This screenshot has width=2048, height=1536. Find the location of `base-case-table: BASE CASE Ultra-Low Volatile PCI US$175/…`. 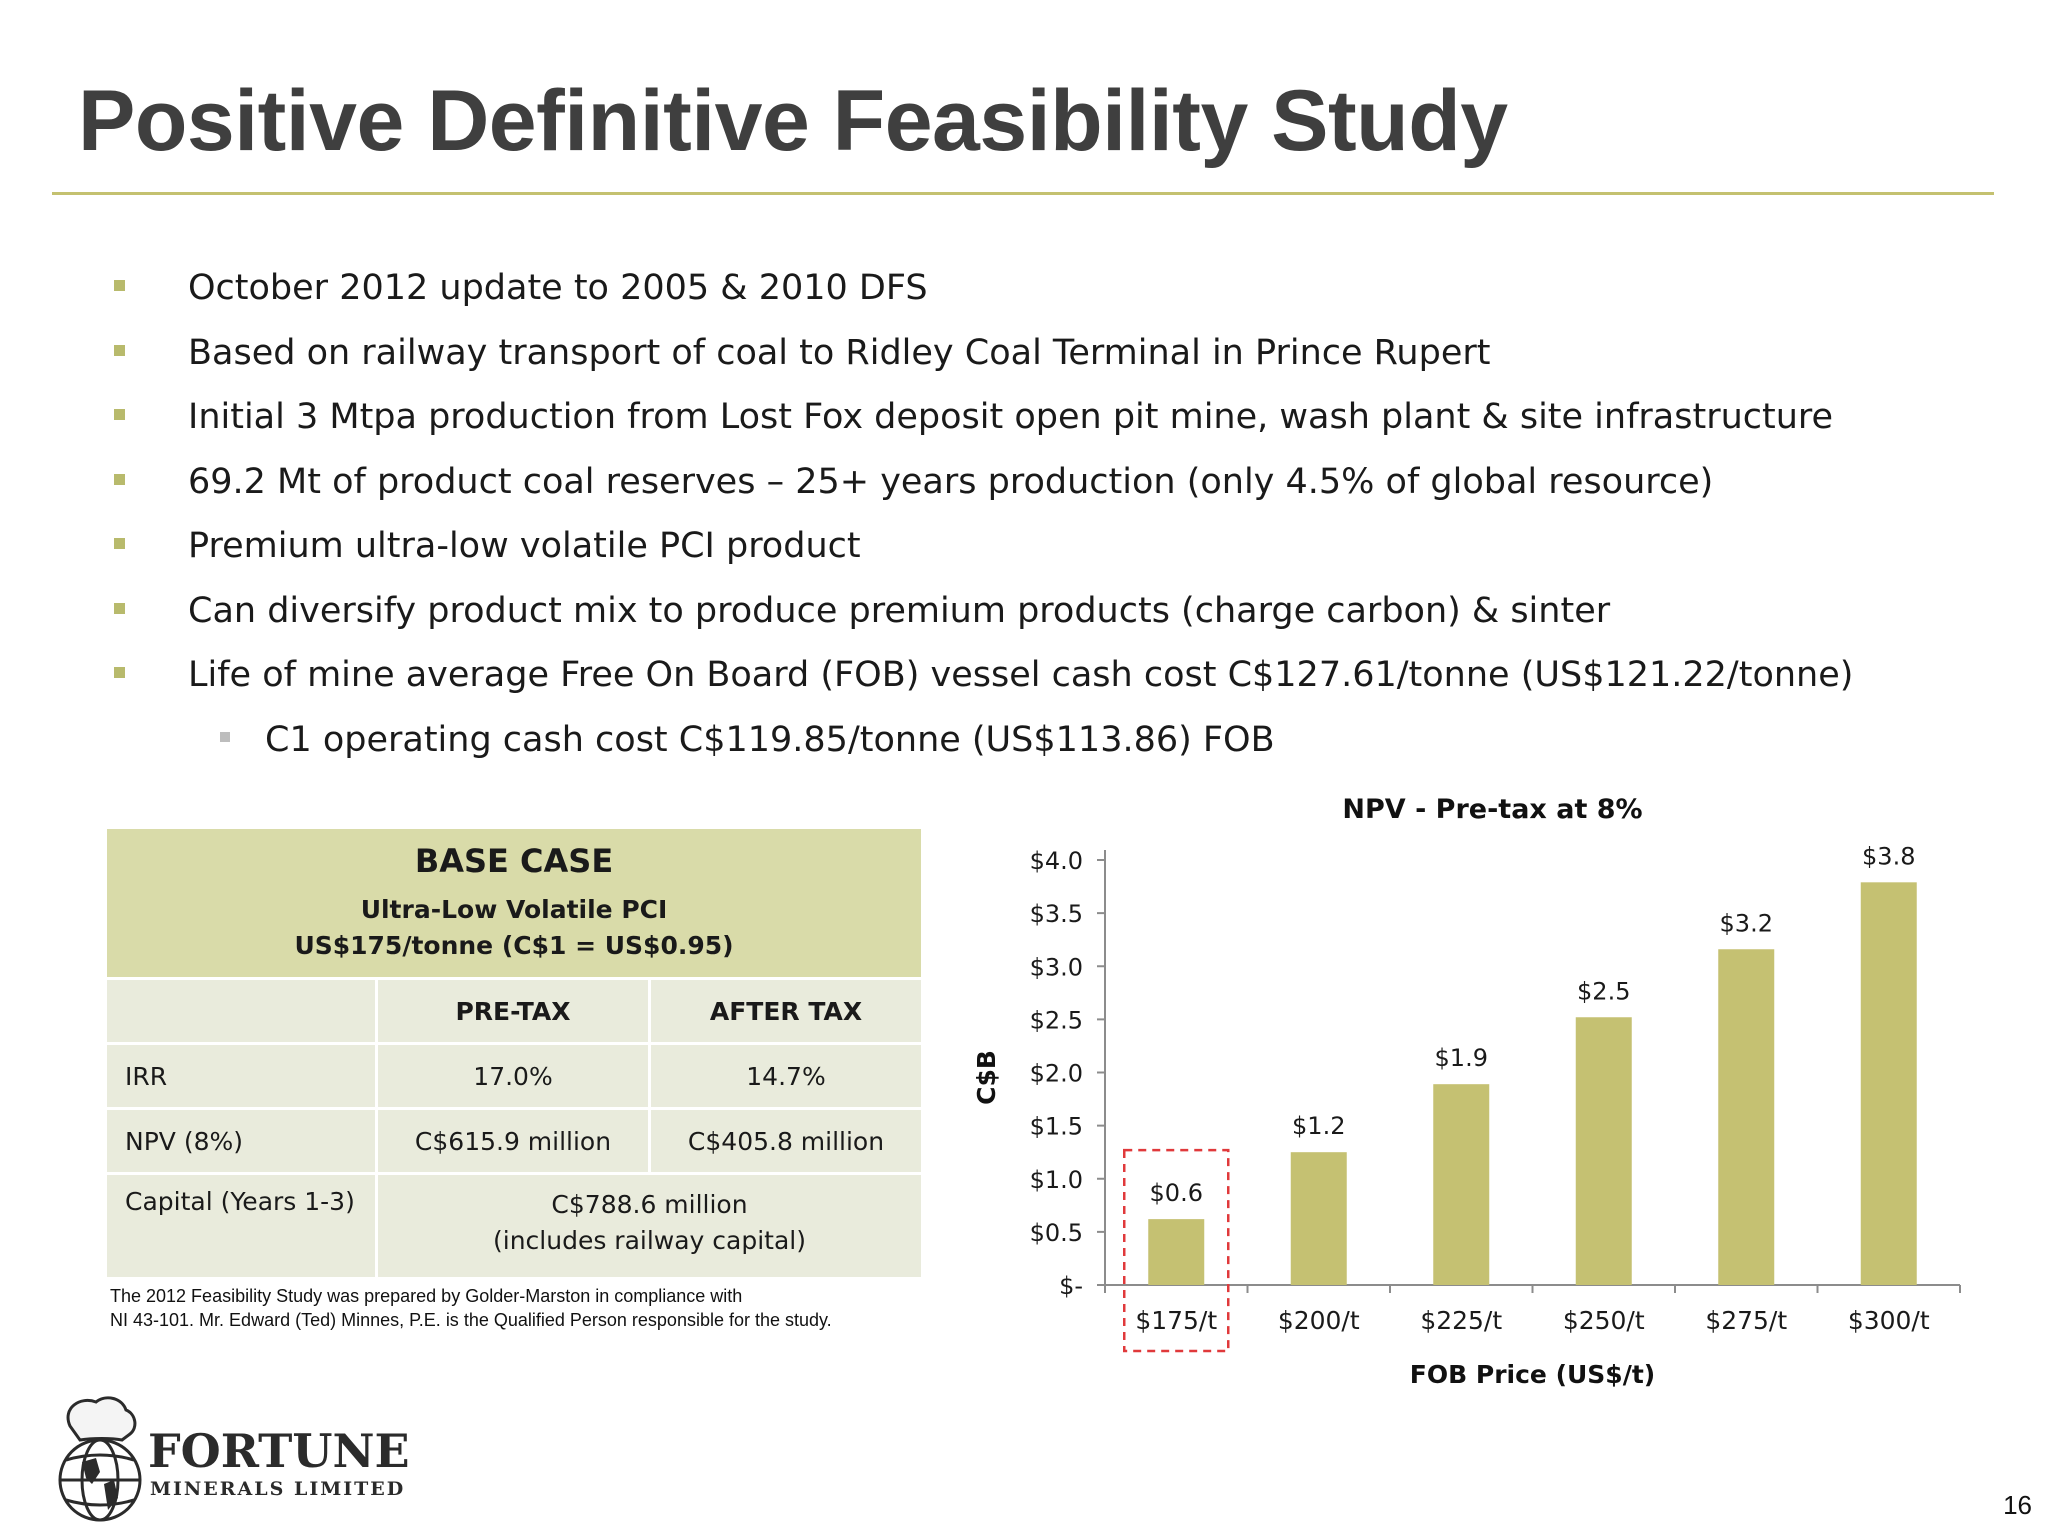

base-case-table: BASE CASE Ultra-Low Volatile PCI US$175/… is located at coordinates (513, 1053).